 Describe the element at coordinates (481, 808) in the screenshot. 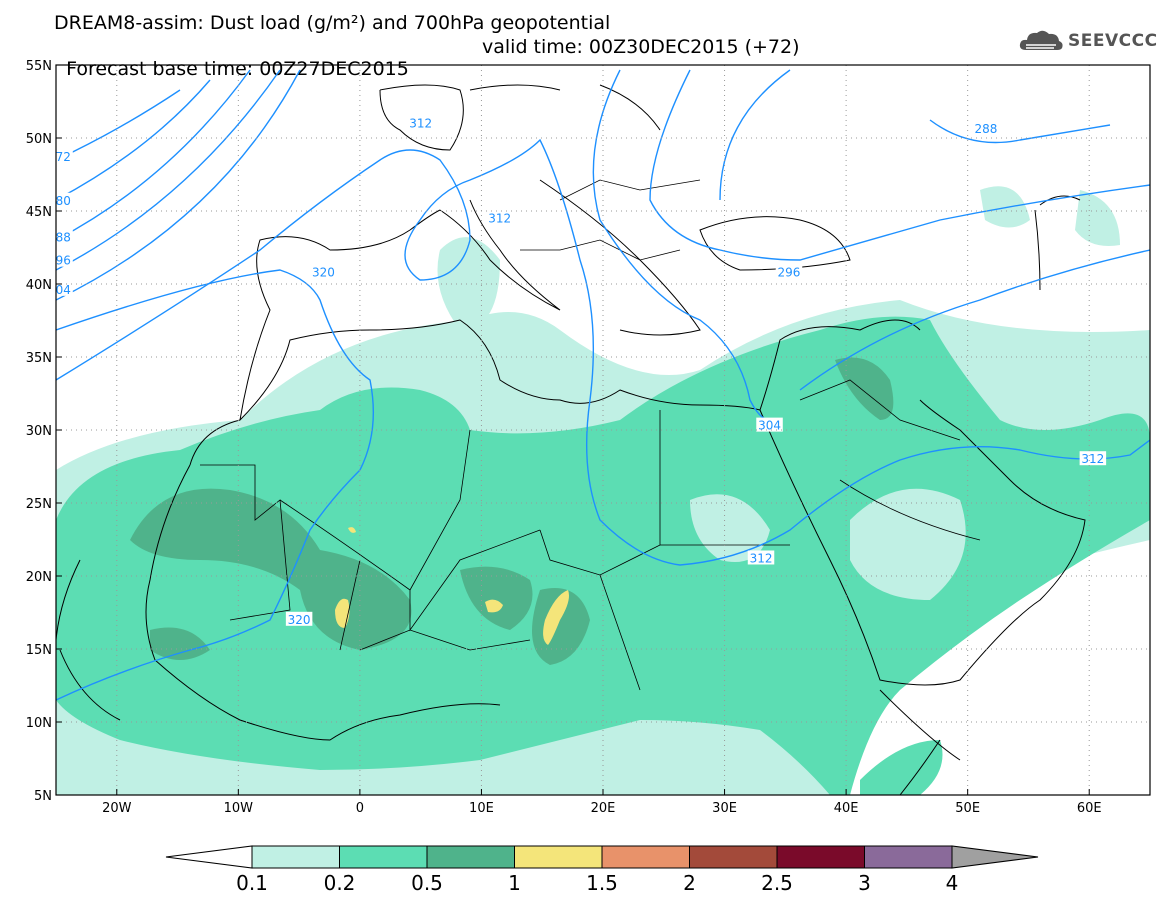

I see `lon-tick-label: 10E` at that location.